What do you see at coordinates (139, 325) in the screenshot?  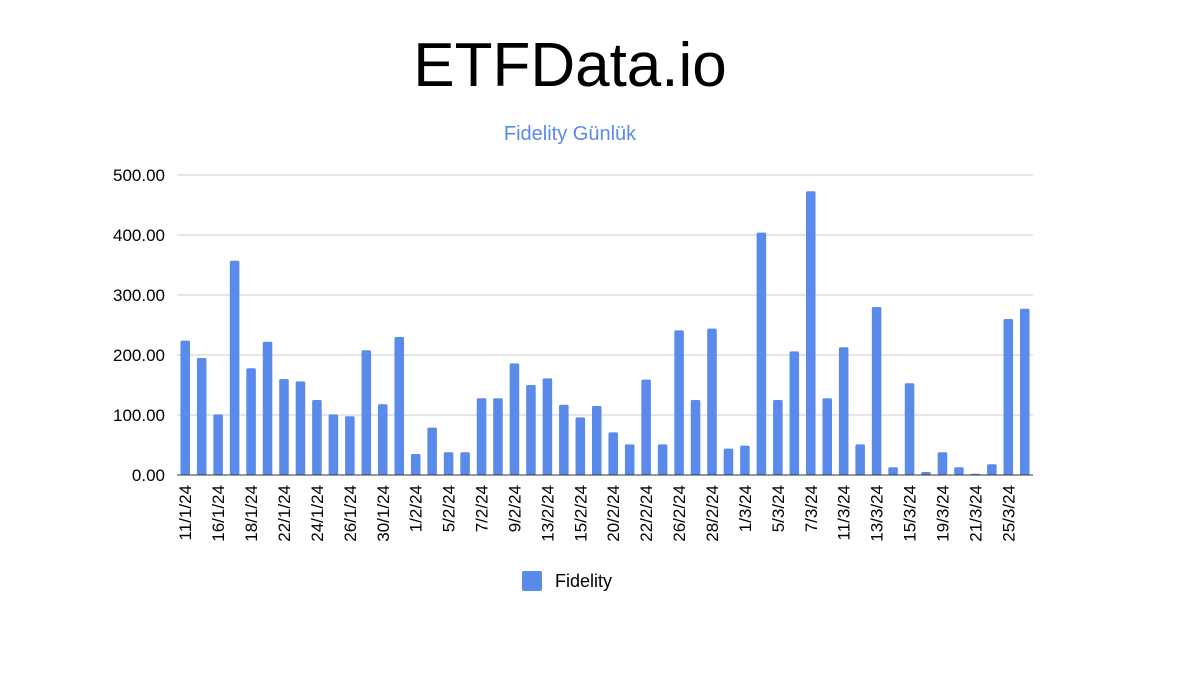 I see `y-axis-tick-labels: 0.00 100.00 200.00 300.00 400.00 500.00` at bounding box center [139, 325].